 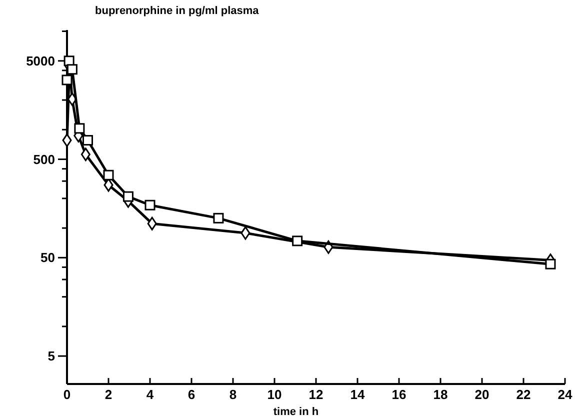 I want to click on x-tick-label: 6, so click(x=192, y=394).